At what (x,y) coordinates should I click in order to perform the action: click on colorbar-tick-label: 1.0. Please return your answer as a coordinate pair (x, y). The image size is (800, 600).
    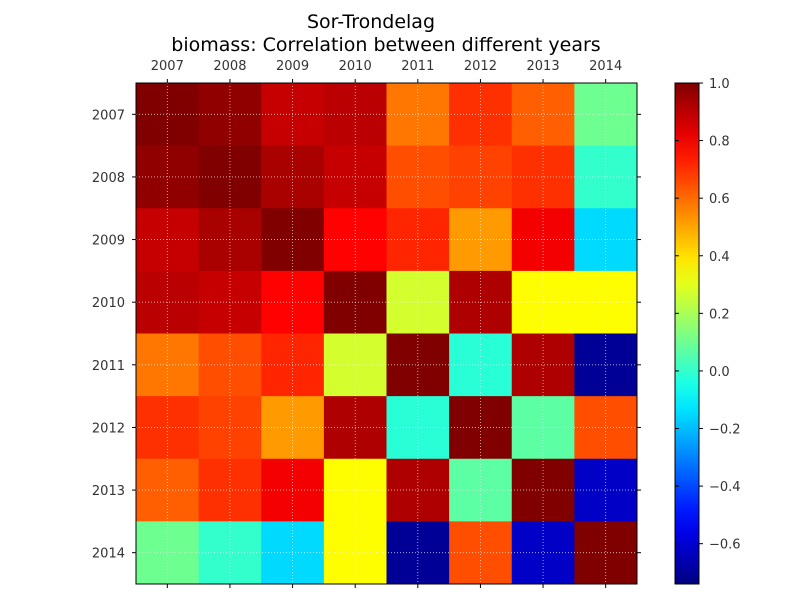
    Looking at the image, I should click on (719, 84).